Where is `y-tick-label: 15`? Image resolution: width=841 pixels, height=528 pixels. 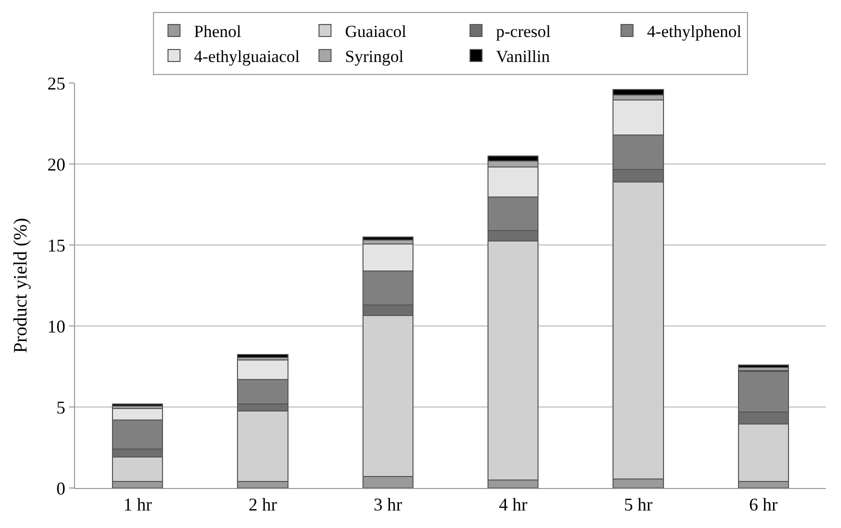
y-tick-label: 15 is located at coordinates (56, 245).